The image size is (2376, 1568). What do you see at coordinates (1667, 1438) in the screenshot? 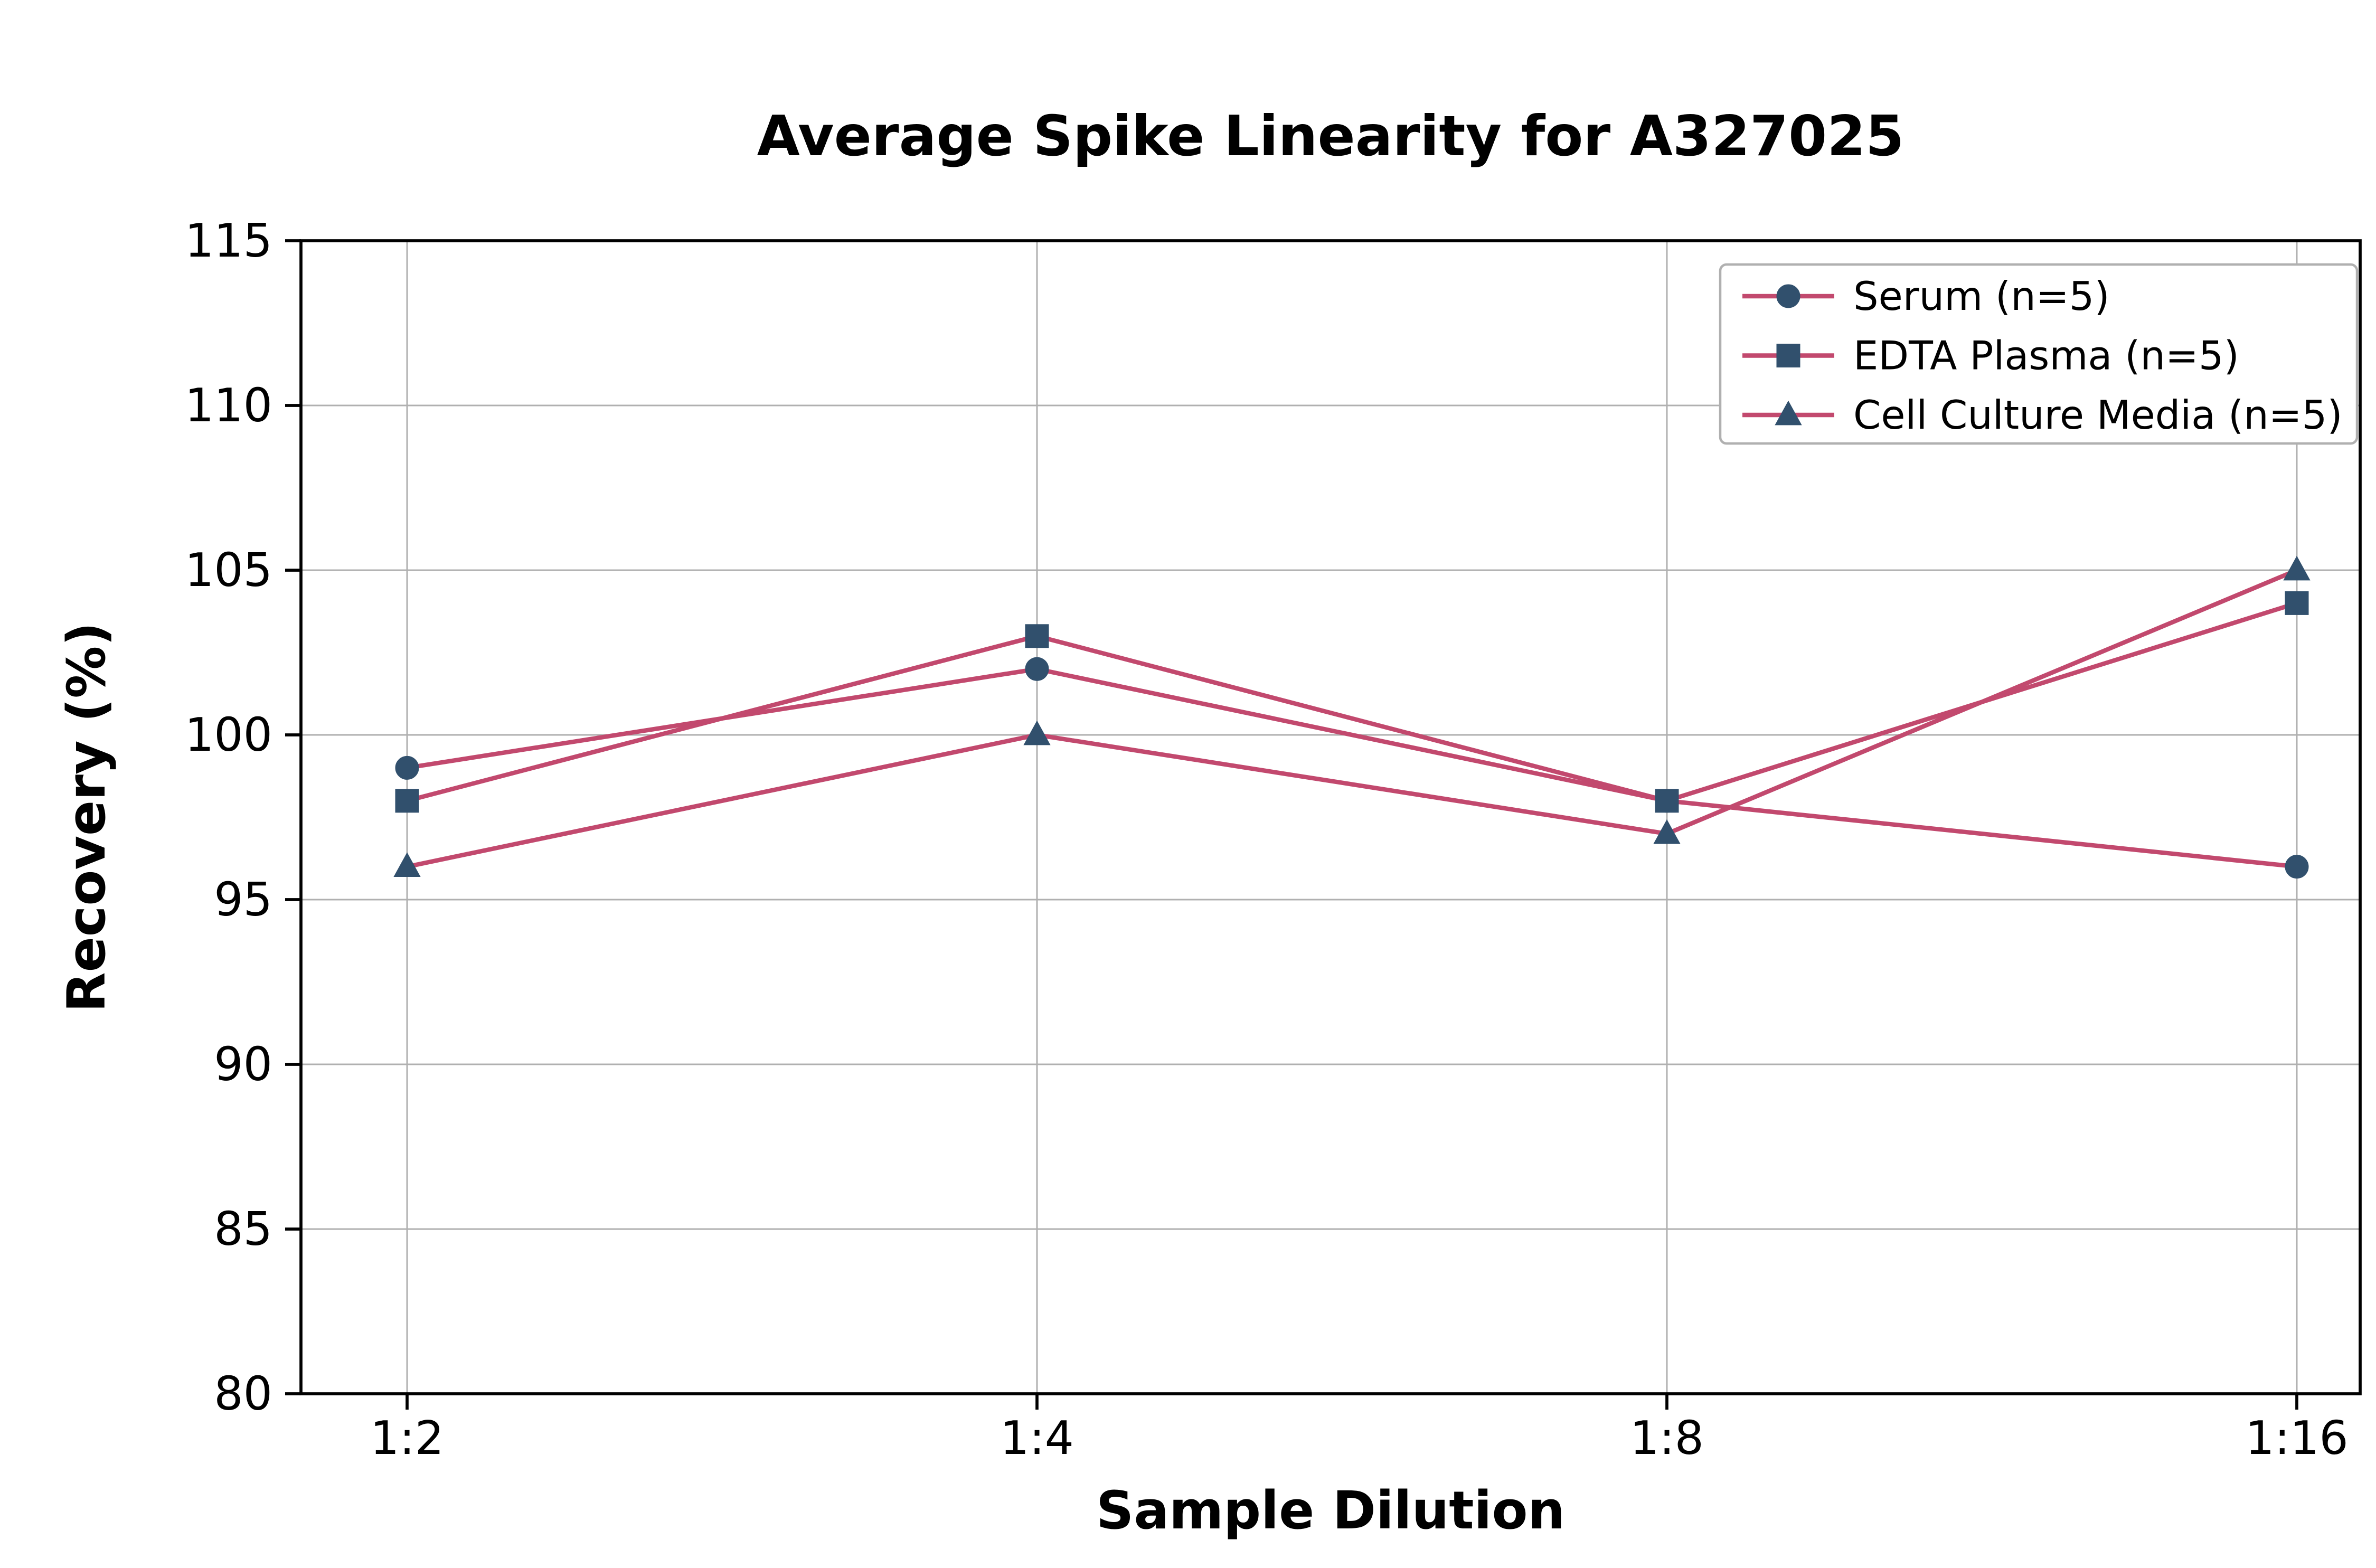
I see `svg-text: 1:8` at bounding box center [1667, 1438].